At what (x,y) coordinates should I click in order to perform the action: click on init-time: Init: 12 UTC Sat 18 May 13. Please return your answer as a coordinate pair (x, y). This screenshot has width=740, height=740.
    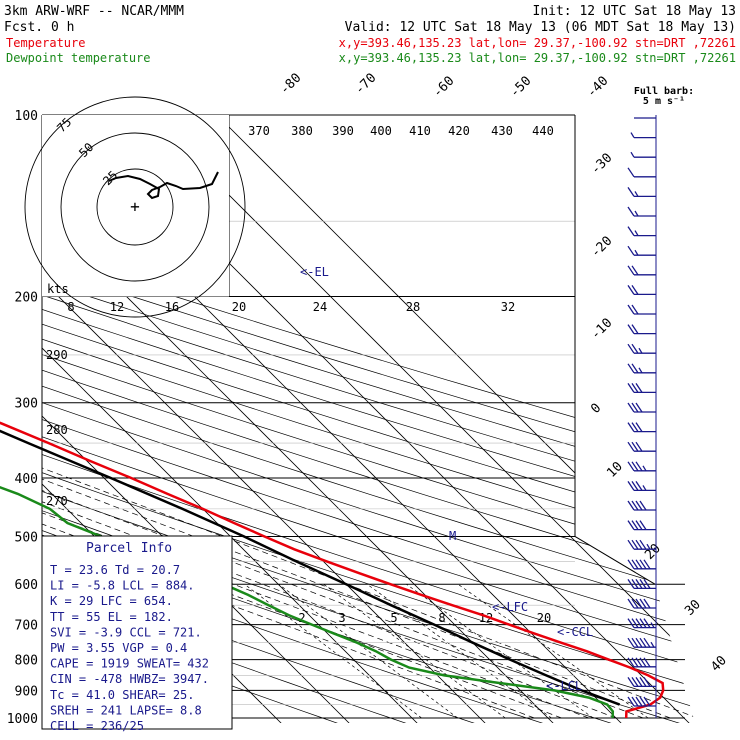
    Looking at the image, I should click on (635, 11).